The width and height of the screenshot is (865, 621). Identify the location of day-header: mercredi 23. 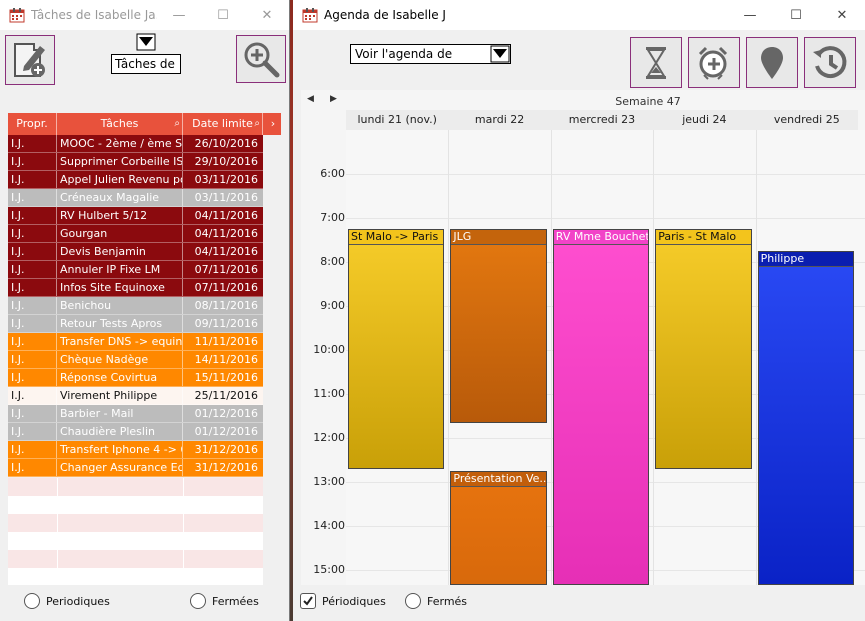
(602, 120).